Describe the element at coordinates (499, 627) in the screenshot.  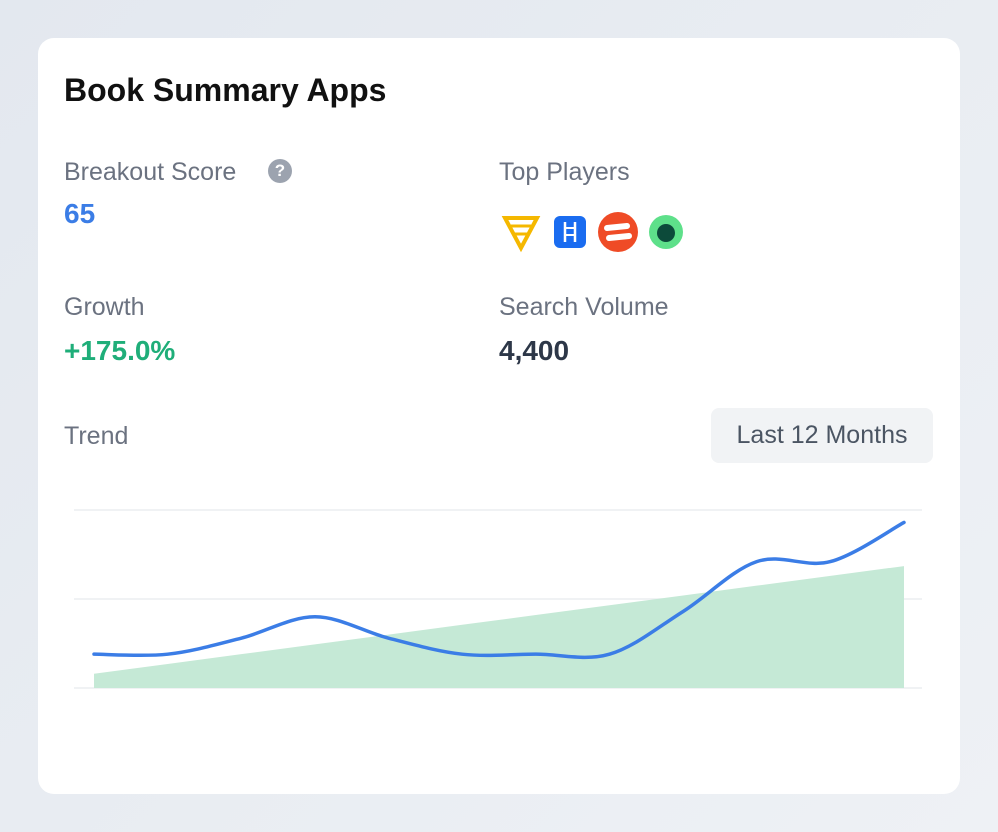
I see `trend-area` at that location.